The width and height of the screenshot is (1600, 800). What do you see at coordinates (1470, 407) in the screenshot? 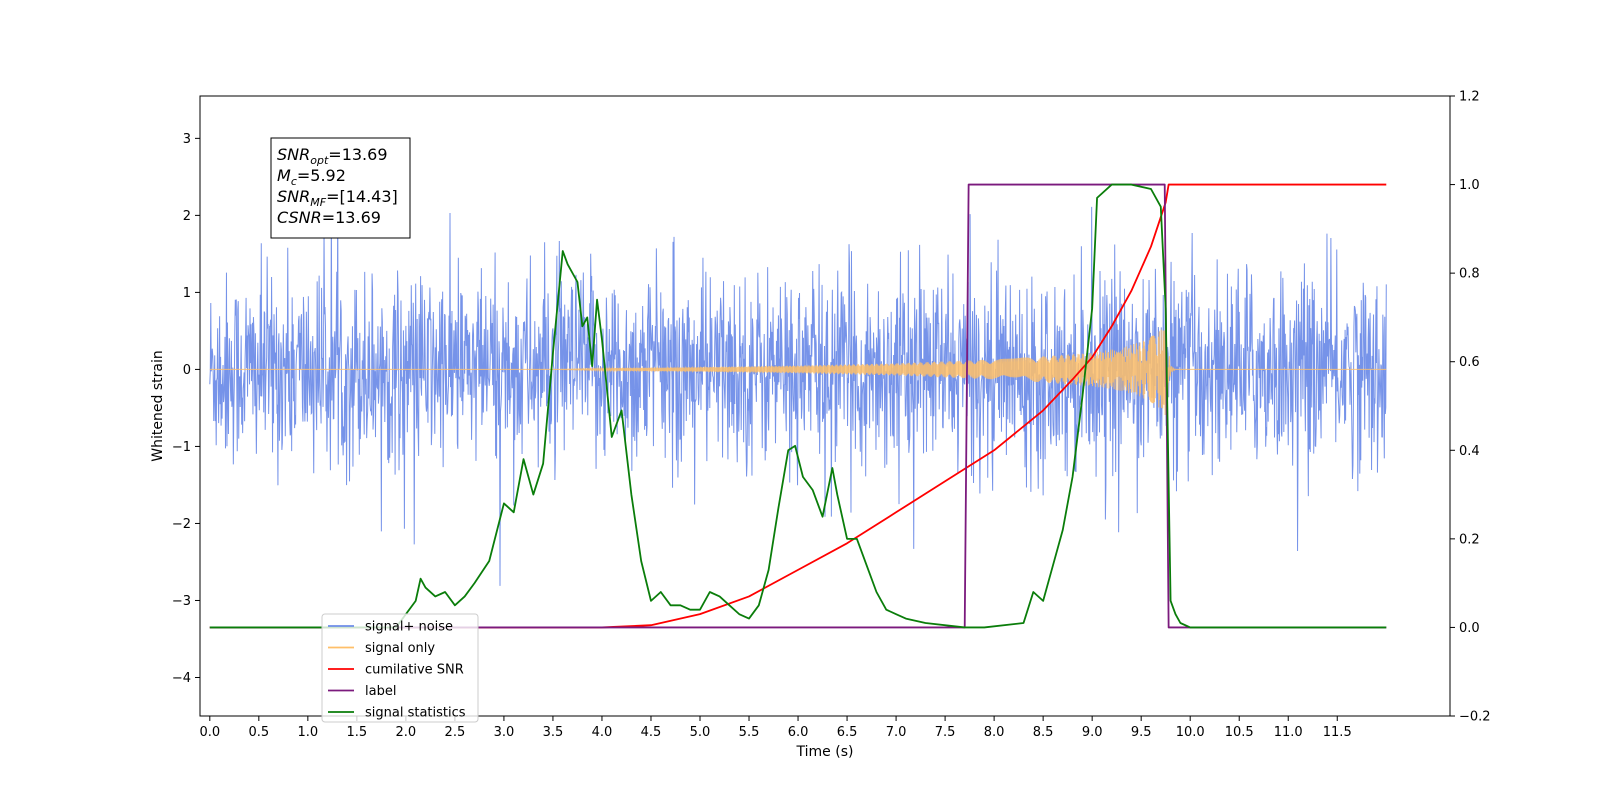
I see `right-y-axis: 1.2 1.0 0.8 0.6 0.4 0.2 0.0 −0.2` at bounding box center [1470, 407].